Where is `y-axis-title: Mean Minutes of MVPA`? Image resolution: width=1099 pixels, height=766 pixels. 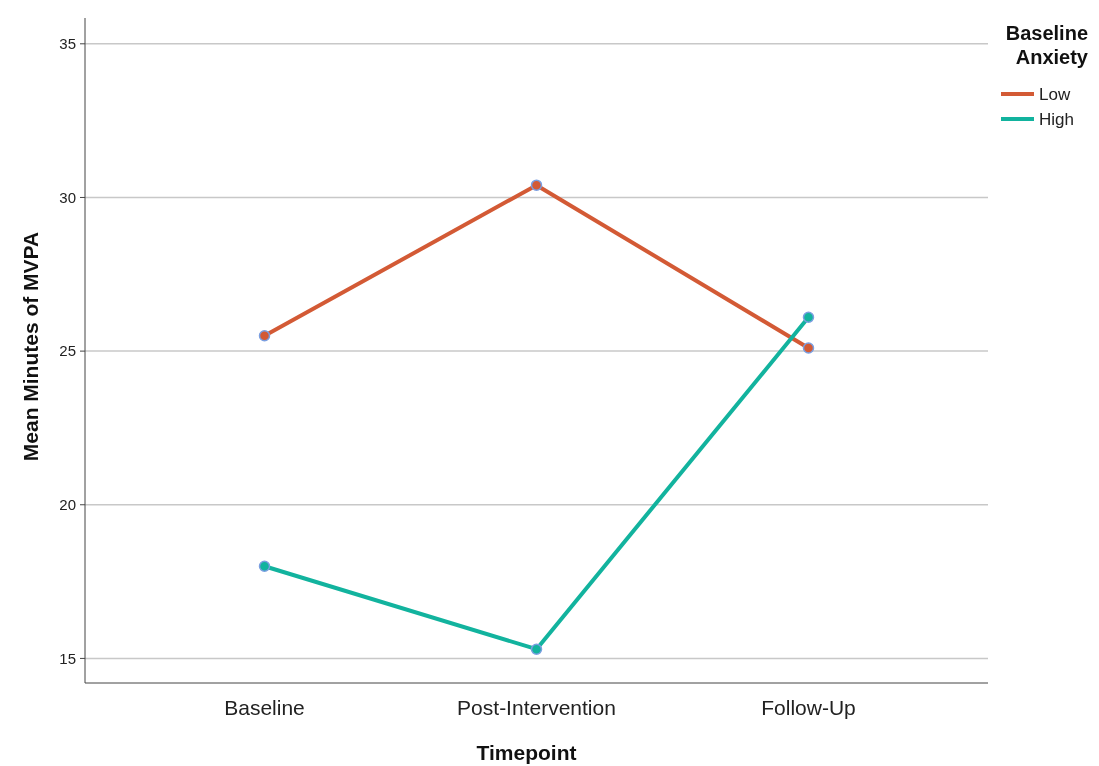
y-axis-title: Mean Minutes of MVPA is located at coordinates (30, 346).